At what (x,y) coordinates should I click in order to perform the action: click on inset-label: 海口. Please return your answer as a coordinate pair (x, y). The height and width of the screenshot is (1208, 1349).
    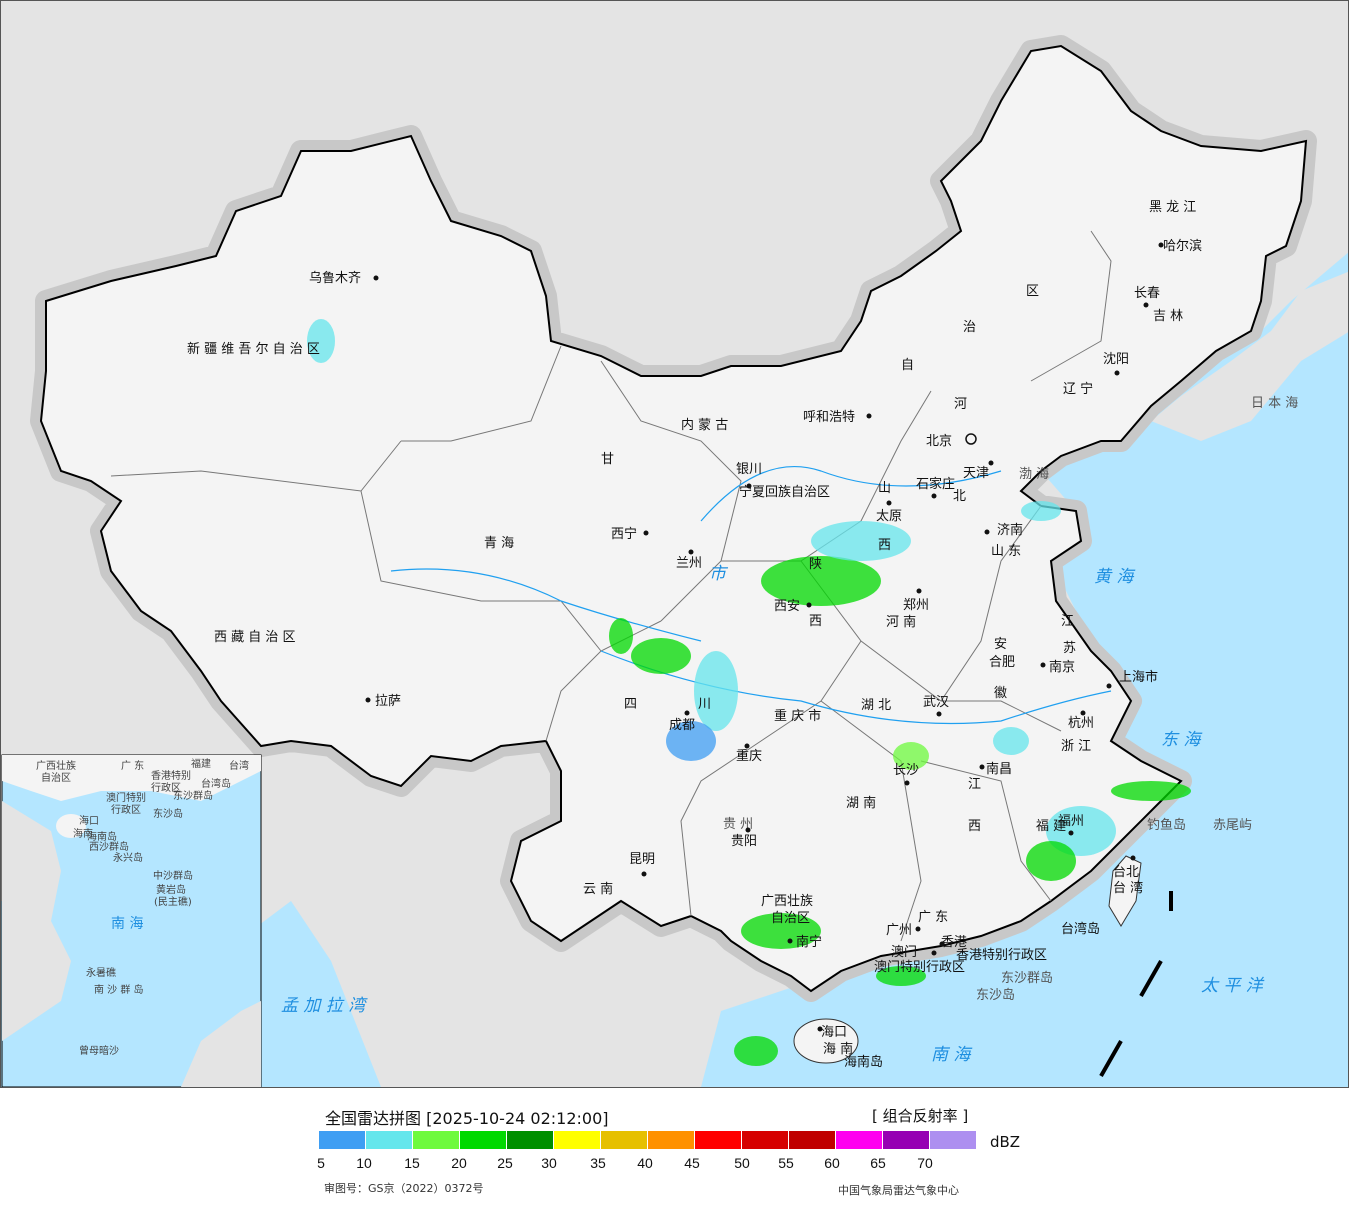
    Looking at the image, I should click on (89, 820).